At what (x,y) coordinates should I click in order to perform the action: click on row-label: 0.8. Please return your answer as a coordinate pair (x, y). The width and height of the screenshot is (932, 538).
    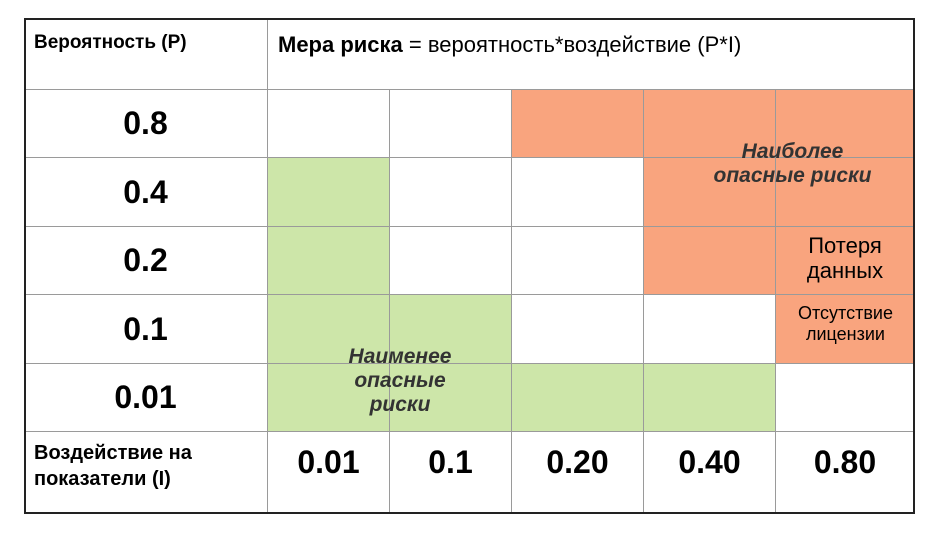
    Looking at the image, I should click on (146, 124).